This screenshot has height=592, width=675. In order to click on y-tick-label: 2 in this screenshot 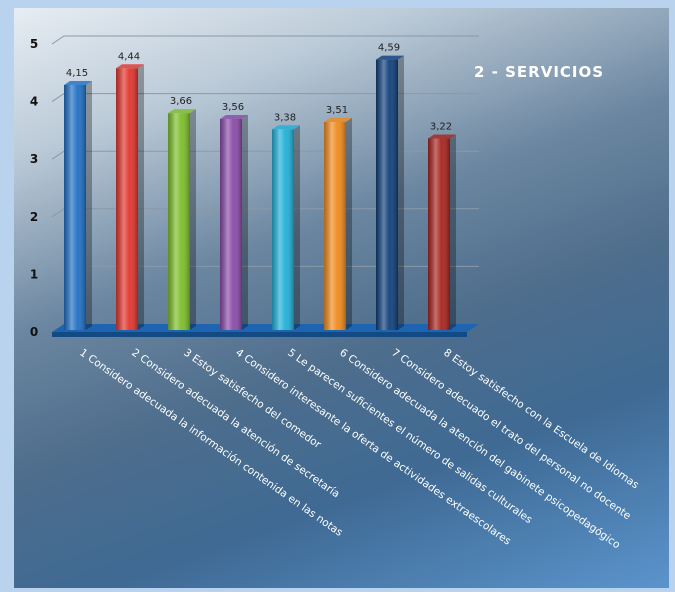, I will do `click(34, 217)`.